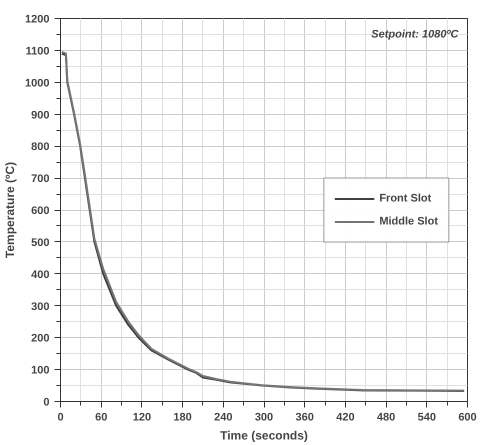  I want to click on y-tick-label: 800, so click(40, 147).